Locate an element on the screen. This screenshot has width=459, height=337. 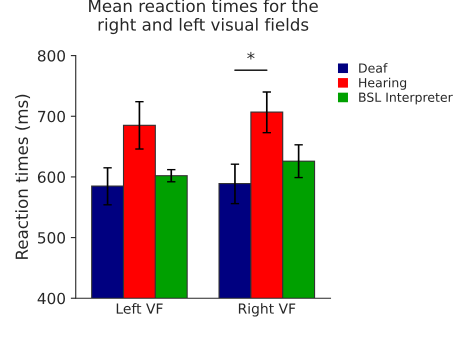
legend-label: BSL Interpreter is located at coordinates (406, 98).